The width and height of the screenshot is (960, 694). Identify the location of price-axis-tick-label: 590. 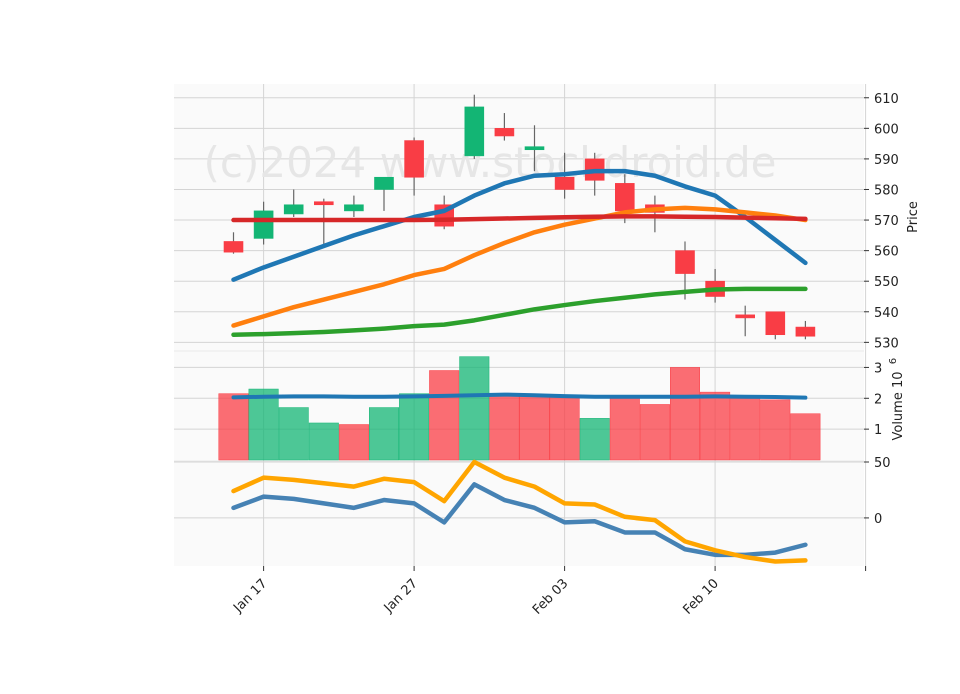
(886, 160).